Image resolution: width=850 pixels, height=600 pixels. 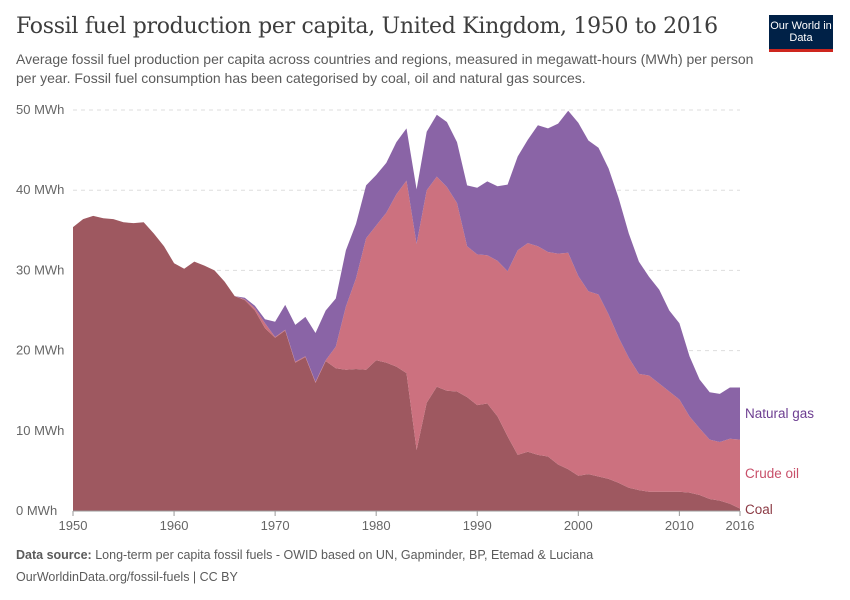 I want to click on x-tick-label: 1960, so click(x=174, y=525).